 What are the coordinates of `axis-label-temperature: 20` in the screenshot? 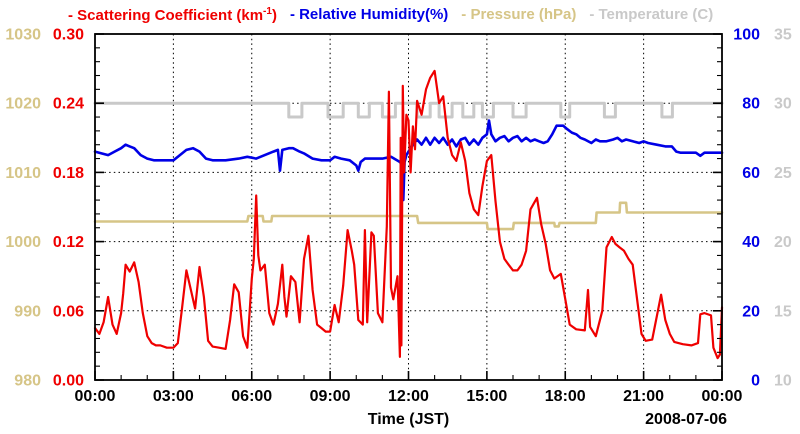 It's located at (783, 242).